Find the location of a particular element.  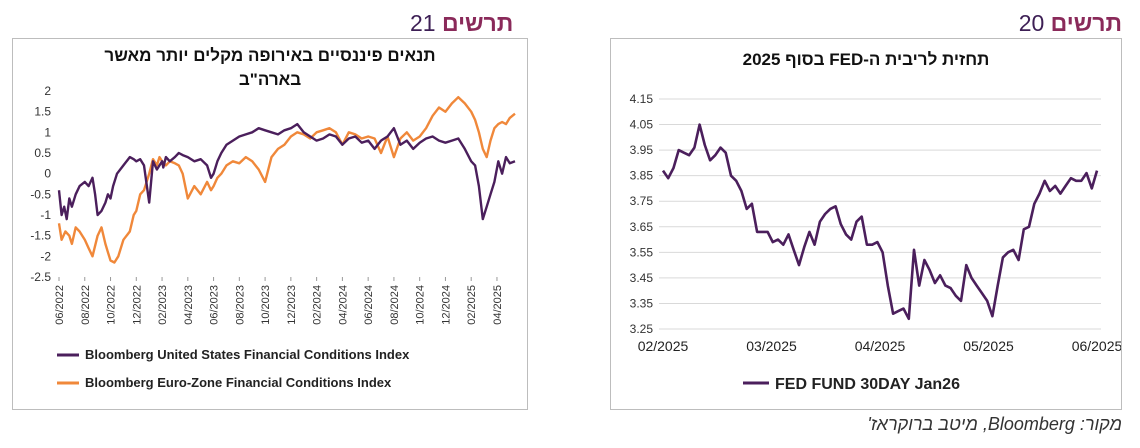

y-tick-label: 0 is located at coordinates (47, 174).